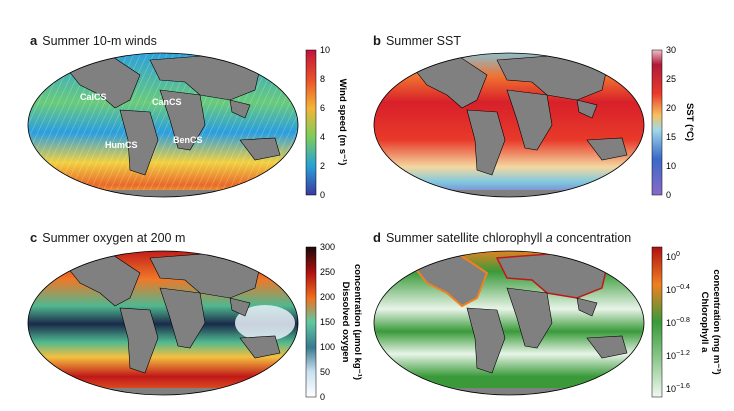 The width and height of the screenshot is (734, 411). What do you see at coordinates (377, 40) in the screenshot?
I see `panel-letter: b` at bounding box center [377, 40].